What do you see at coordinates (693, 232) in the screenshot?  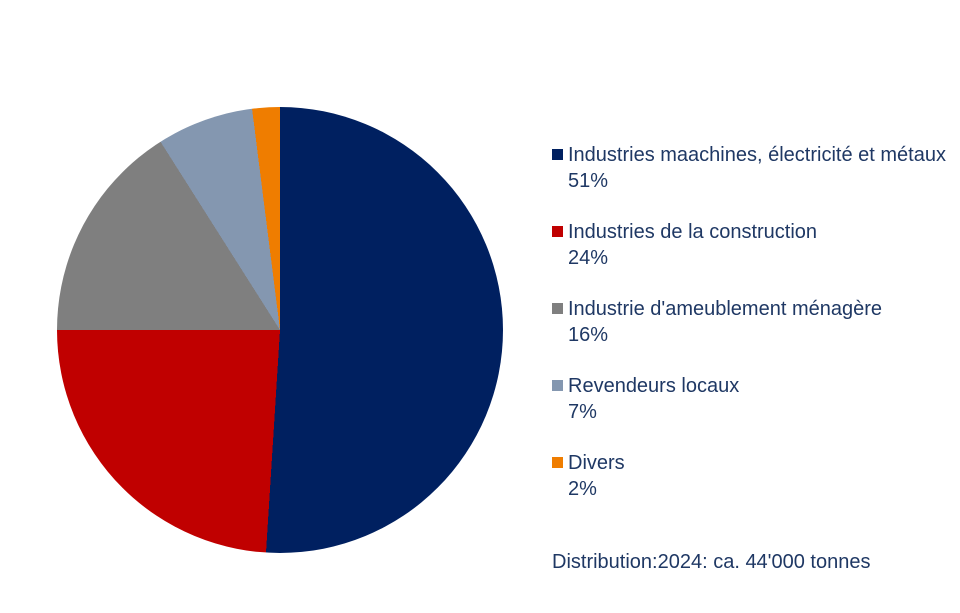 I see `legend-label: Industries de la construction` at bounding box center [693, 232].